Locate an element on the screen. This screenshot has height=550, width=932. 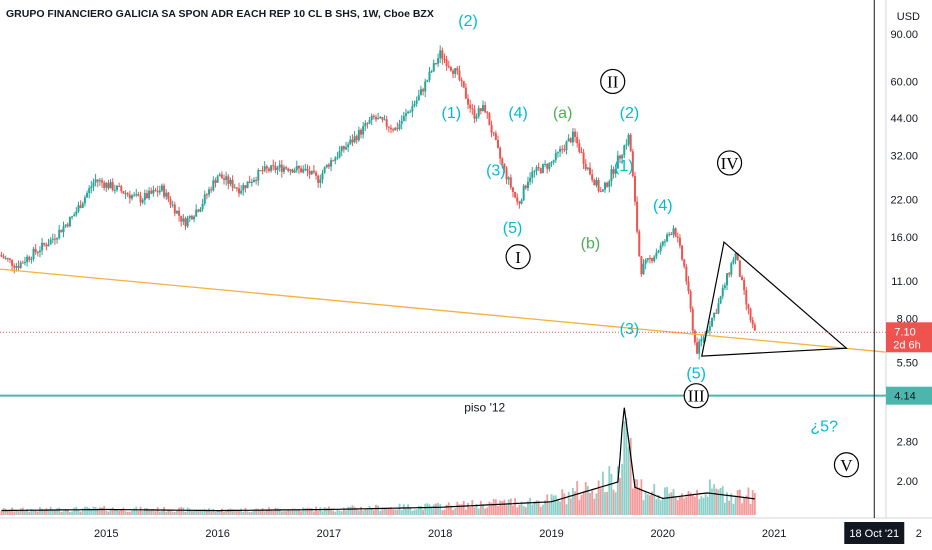
wave-label: (4) is located at coordinates (518, 113).